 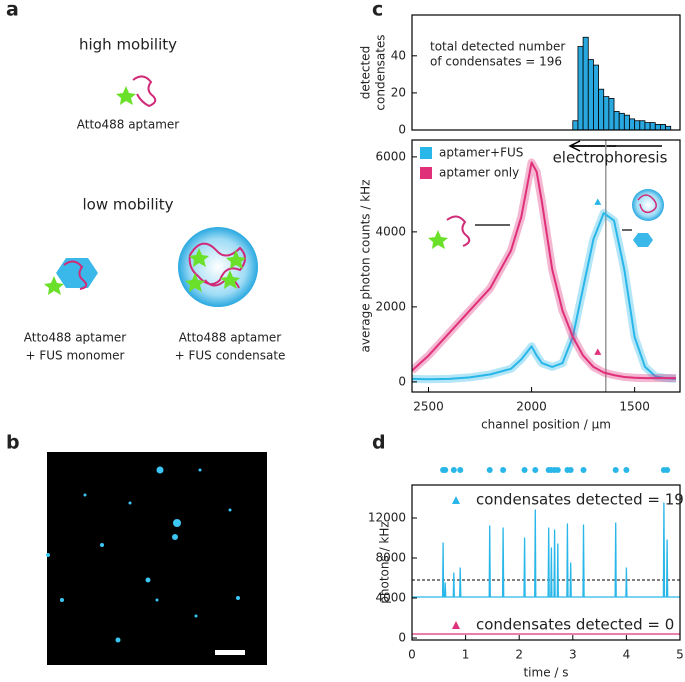 What do you see at coordinates (156, 558) in the screenshot?
I see `micrograph` at bounding box center [156, 558].